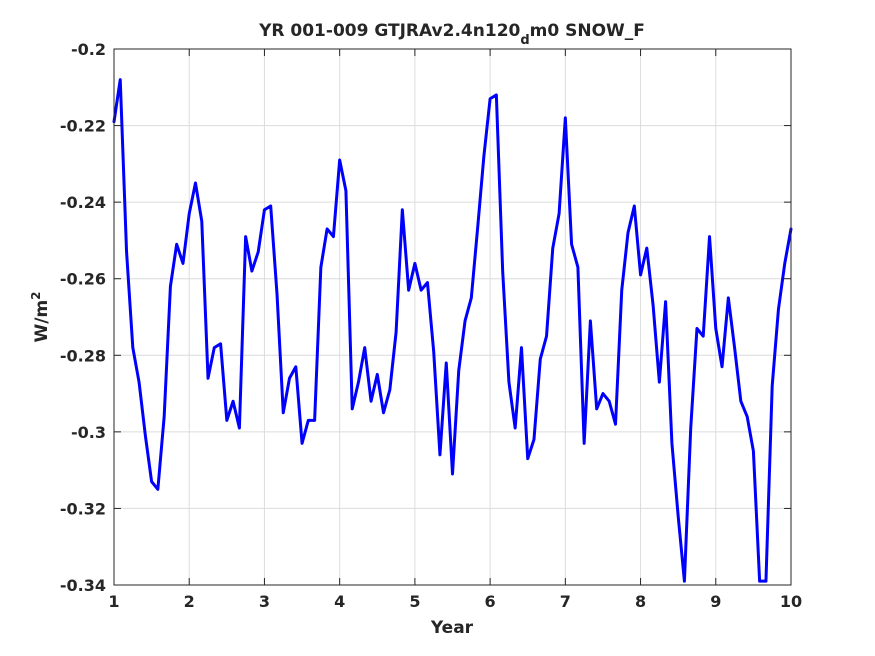 This screenshot has height=656, width=875. Describe the element at coordinates (587, 31) in the screenshot. I see `chart-title-suffix: m0 SNOW_F` at that location.